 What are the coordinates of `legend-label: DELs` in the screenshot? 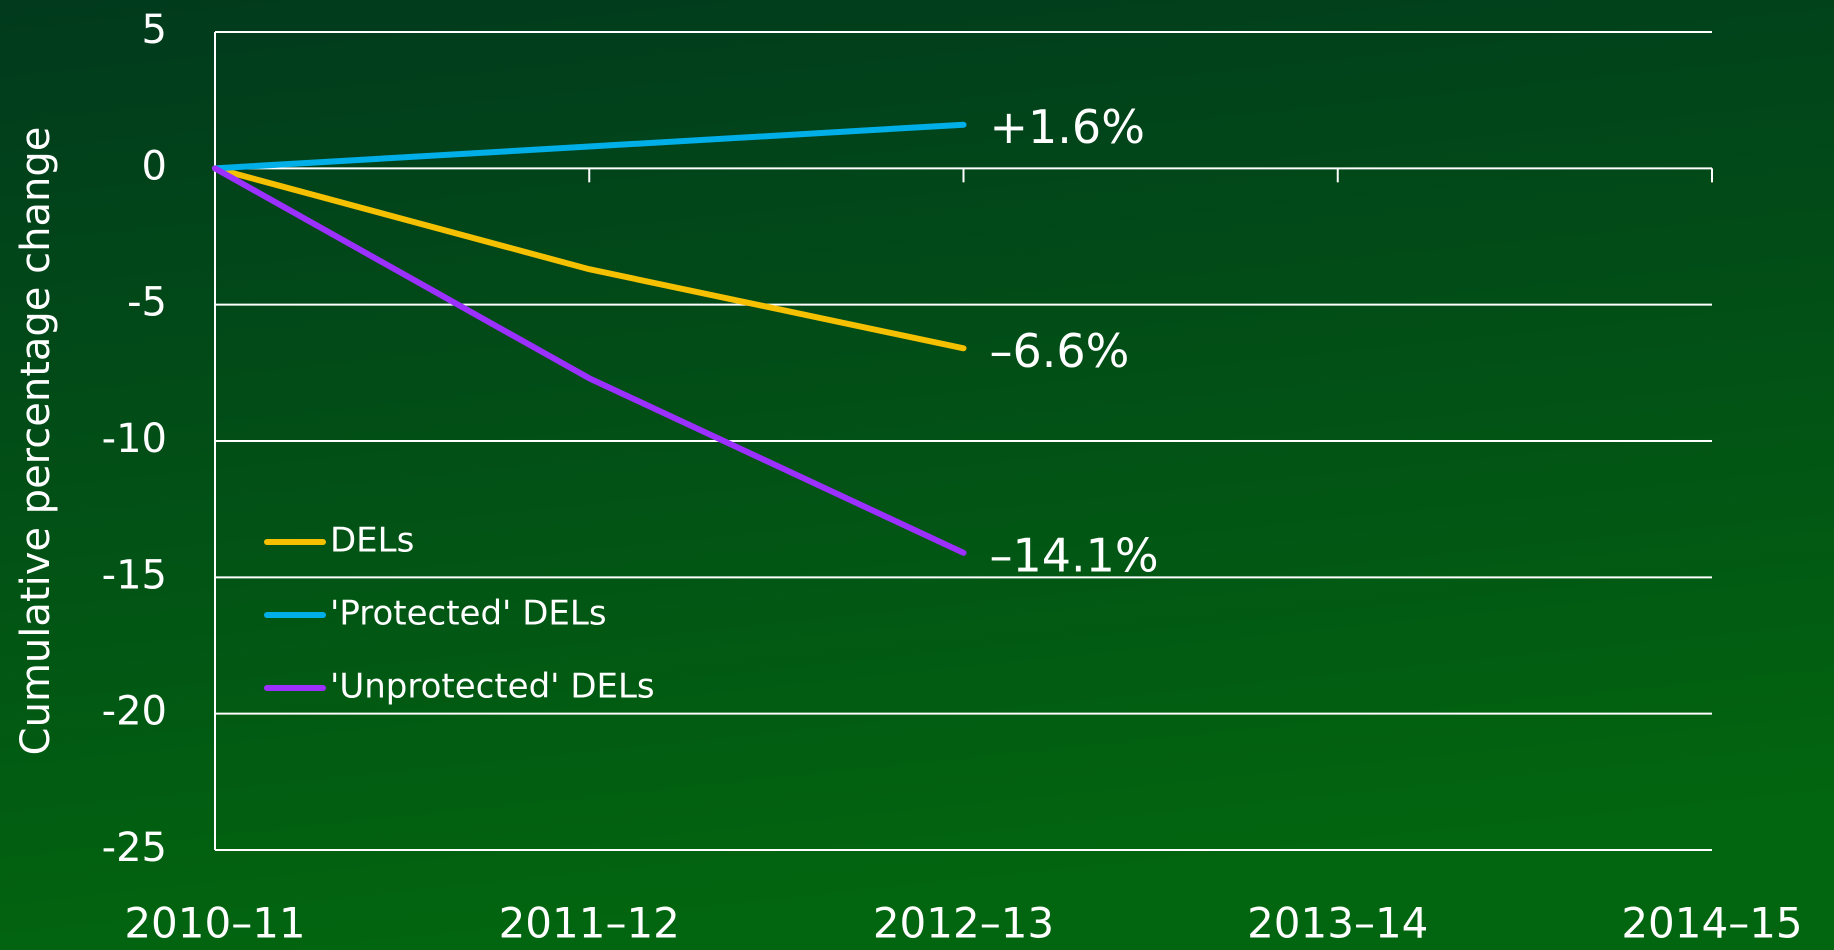 It's located at (372, 541).